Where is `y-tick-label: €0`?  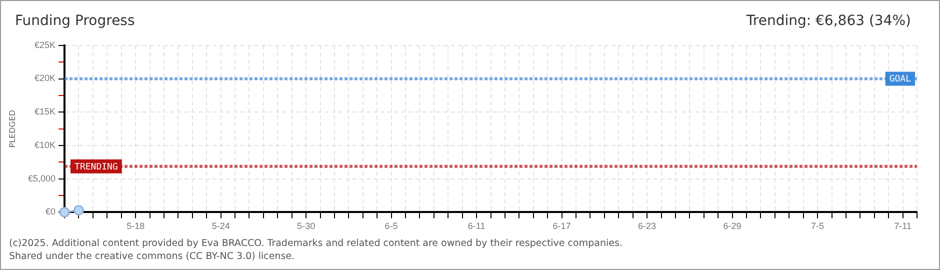
y-tick-label: €0 is located at coordinates (51, 211).